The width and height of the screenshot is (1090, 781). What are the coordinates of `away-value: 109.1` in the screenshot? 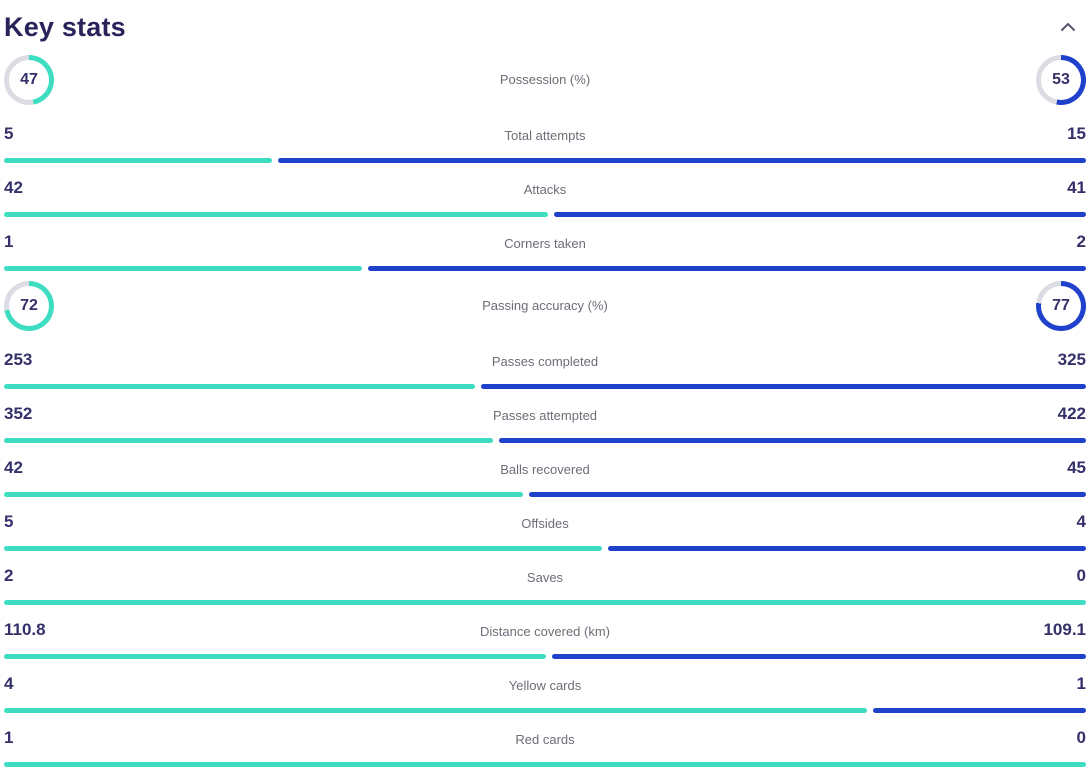 It's located at (1064, 629).